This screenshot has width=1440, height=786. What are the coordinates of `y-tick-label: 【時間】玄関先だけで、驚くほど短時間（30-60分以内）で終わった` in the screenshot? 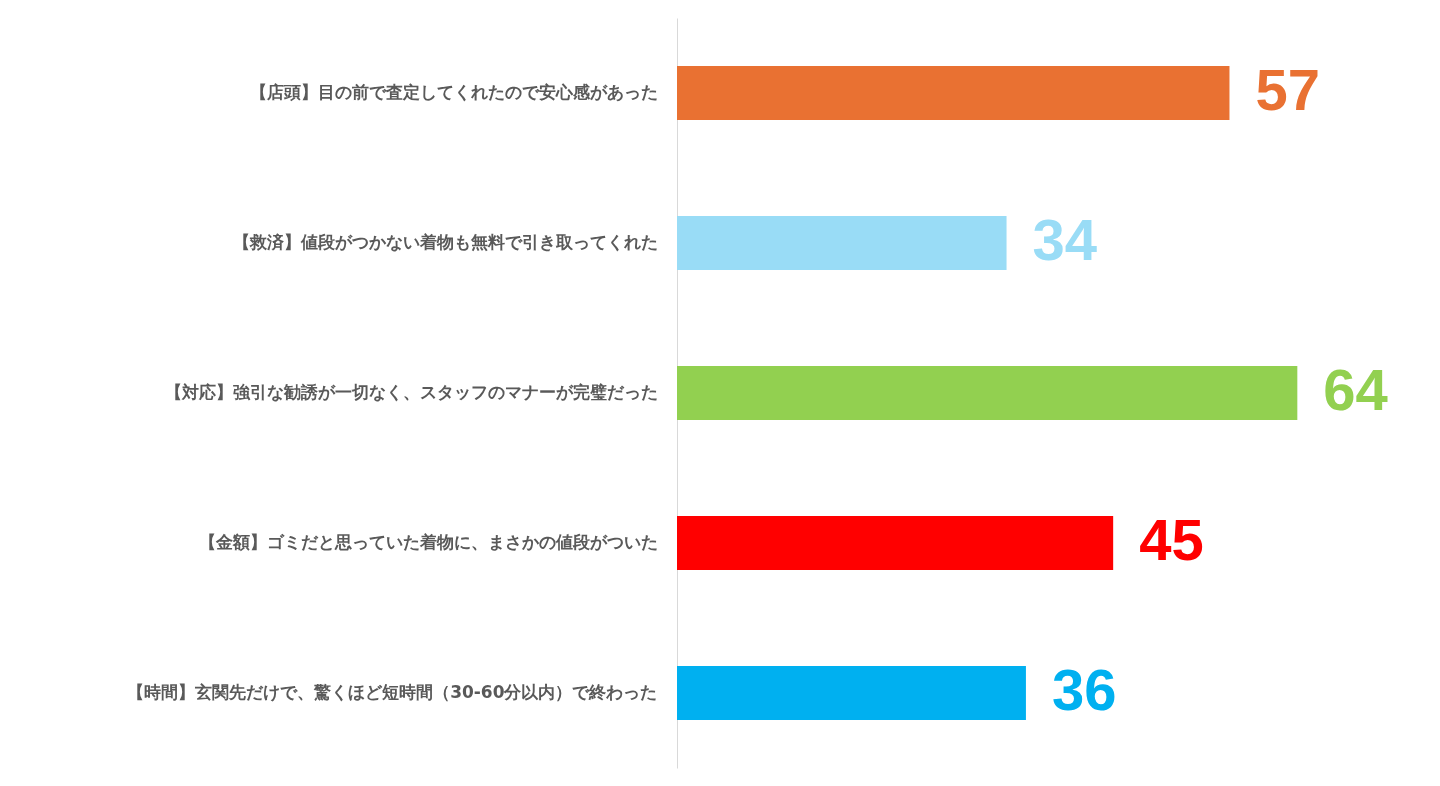 It's located at (392, 692).